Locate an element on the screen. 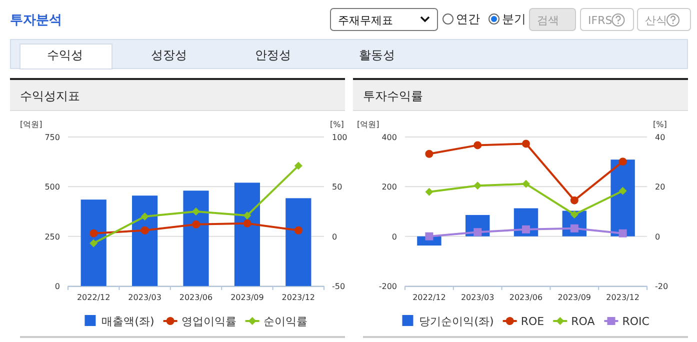 Image resolution: width=697 pixels, height=342 pixels. text: 검색 is located at coordinates (548, 20).